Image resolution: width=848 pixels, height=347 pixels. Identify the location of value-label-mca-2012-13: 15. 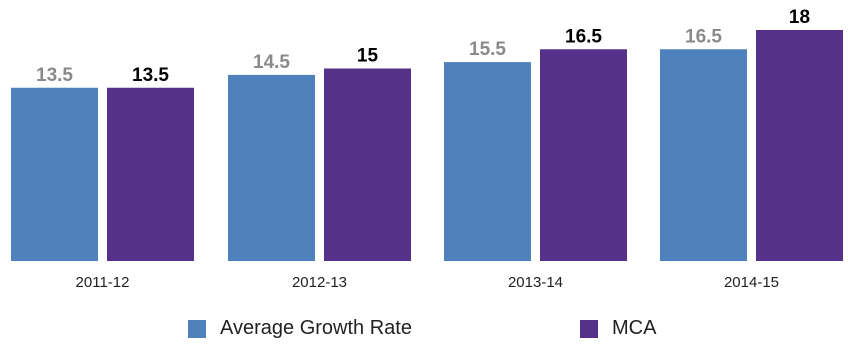
(368, 56).